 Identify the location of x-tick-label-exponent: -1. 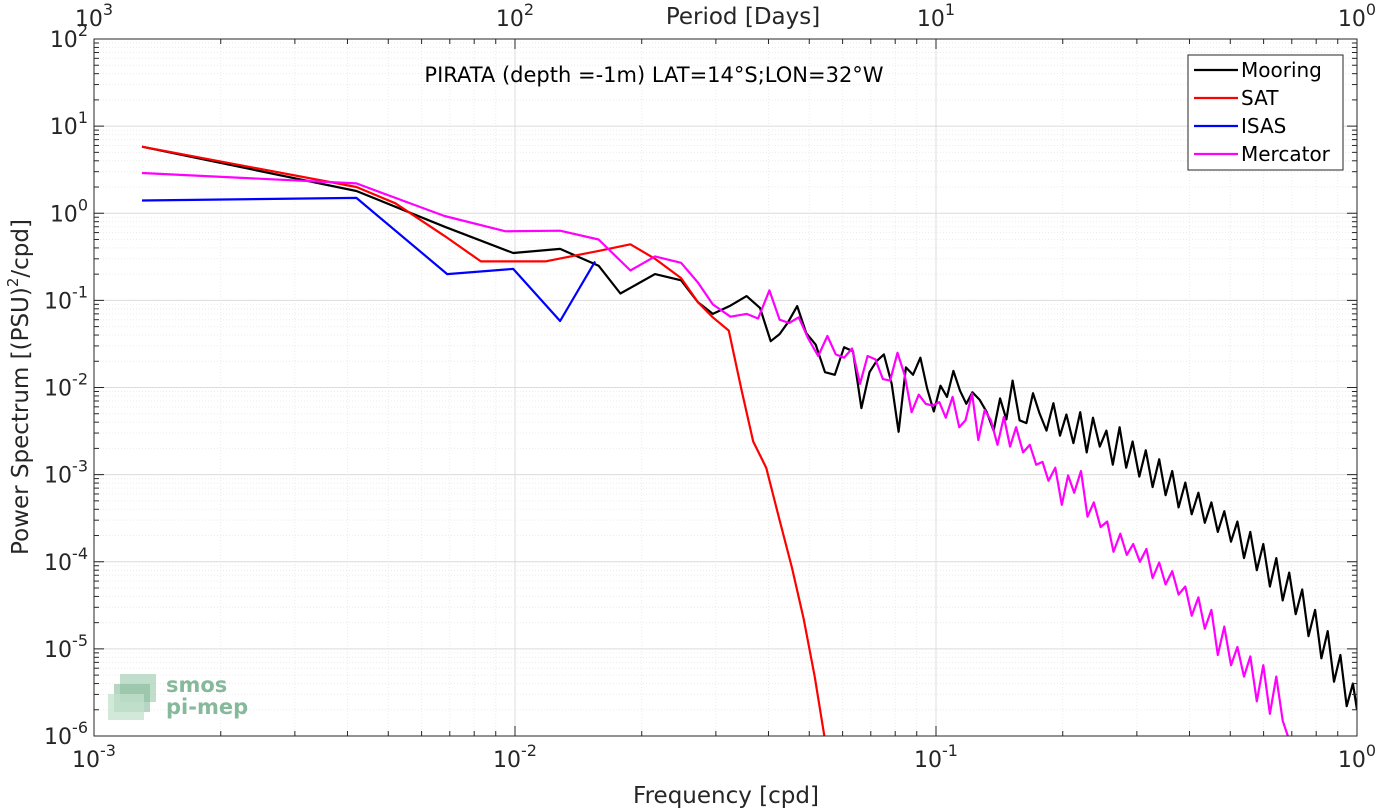
(950, 750).